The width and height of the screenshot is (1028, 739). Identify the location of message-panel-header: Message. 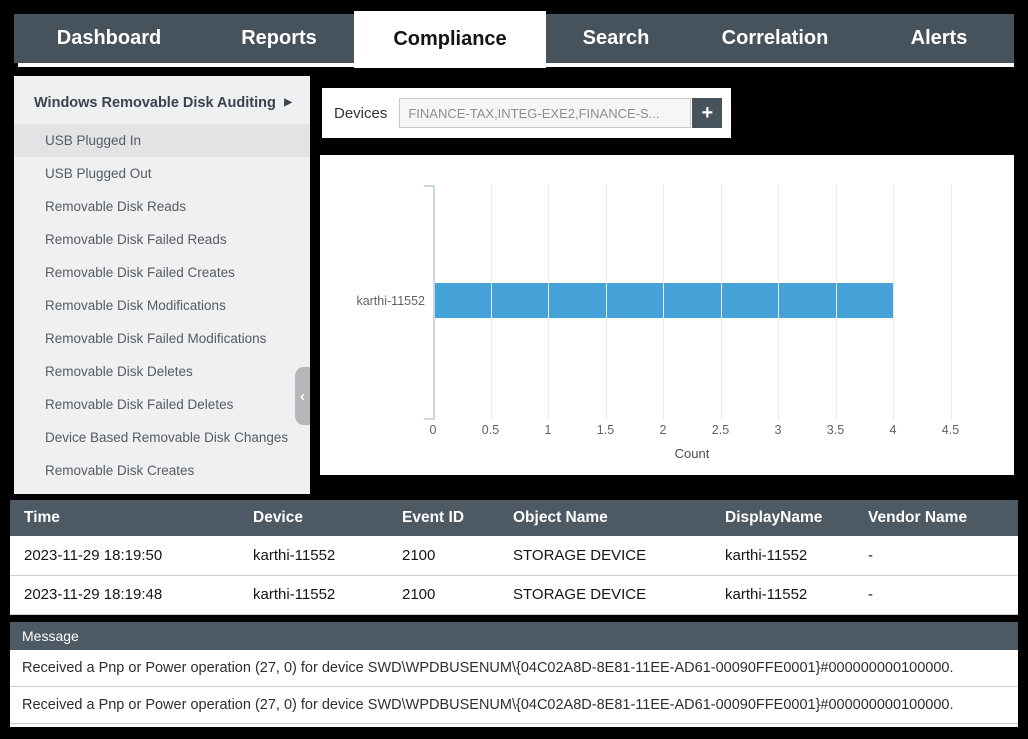
(514, 636).